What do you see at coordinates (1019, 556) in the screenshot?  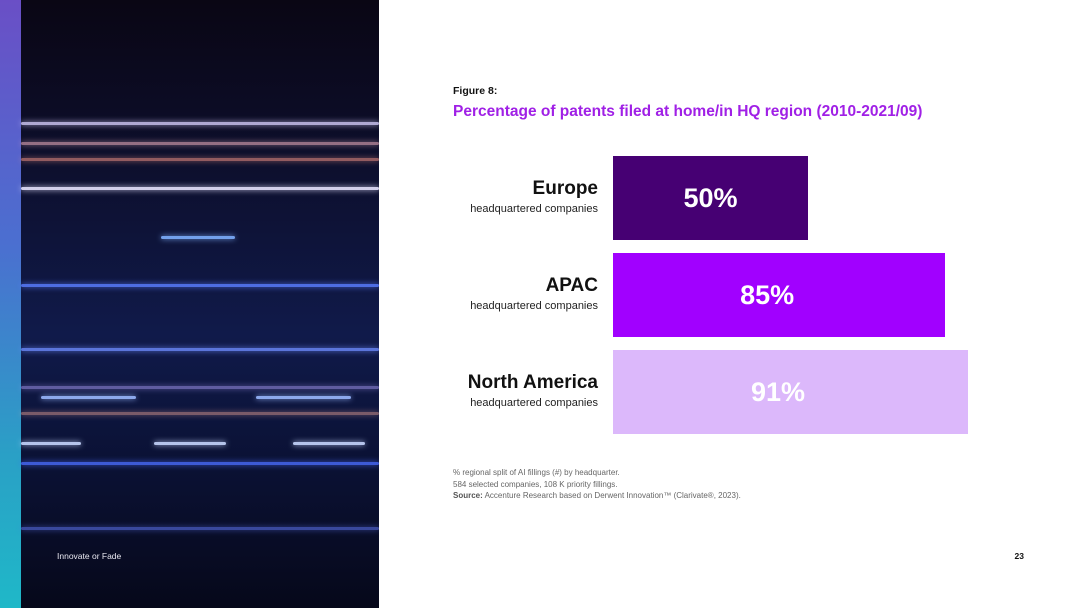 I see `page-number: 23` at bounding box center [1019, 556].